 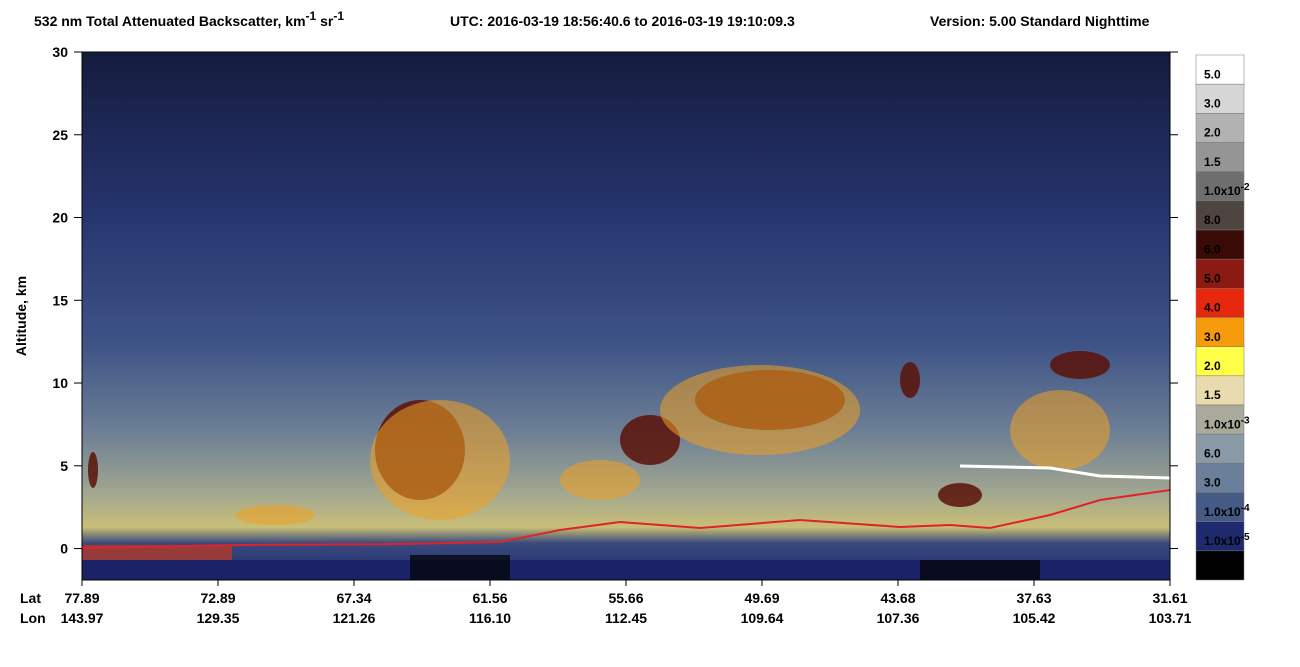 What do you see at coordinates (1212, 220) in the screenshot?
I see `colorbar-label: 8.0` at bounding box center [1212, 220].